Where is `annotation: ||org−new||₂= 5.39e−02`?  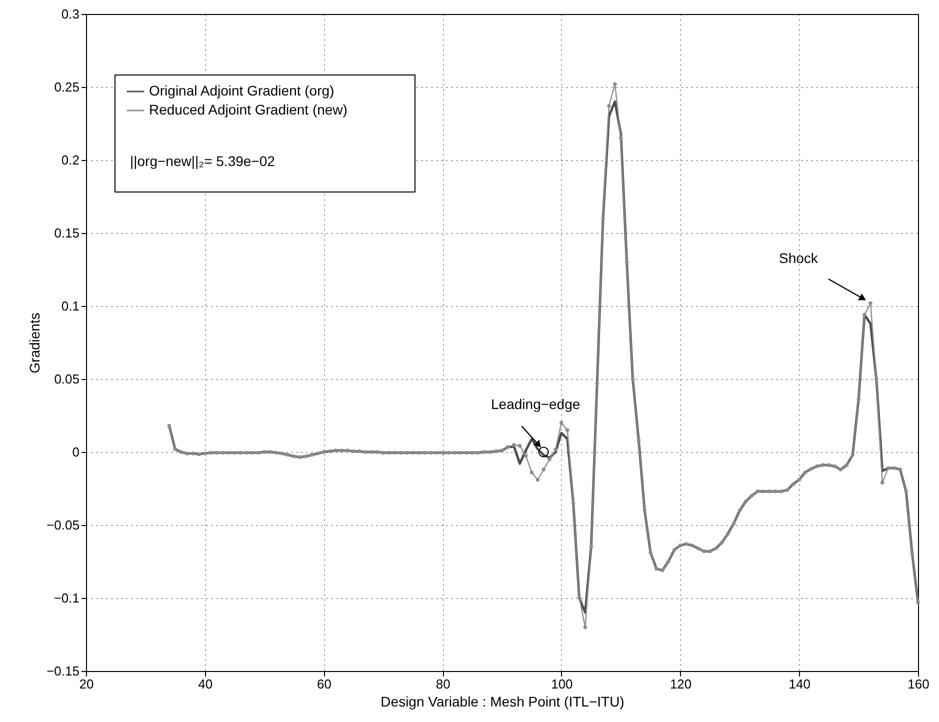 annotation: ||org−new||₂= 5.39e−02 is located at coordinates (203, 161).